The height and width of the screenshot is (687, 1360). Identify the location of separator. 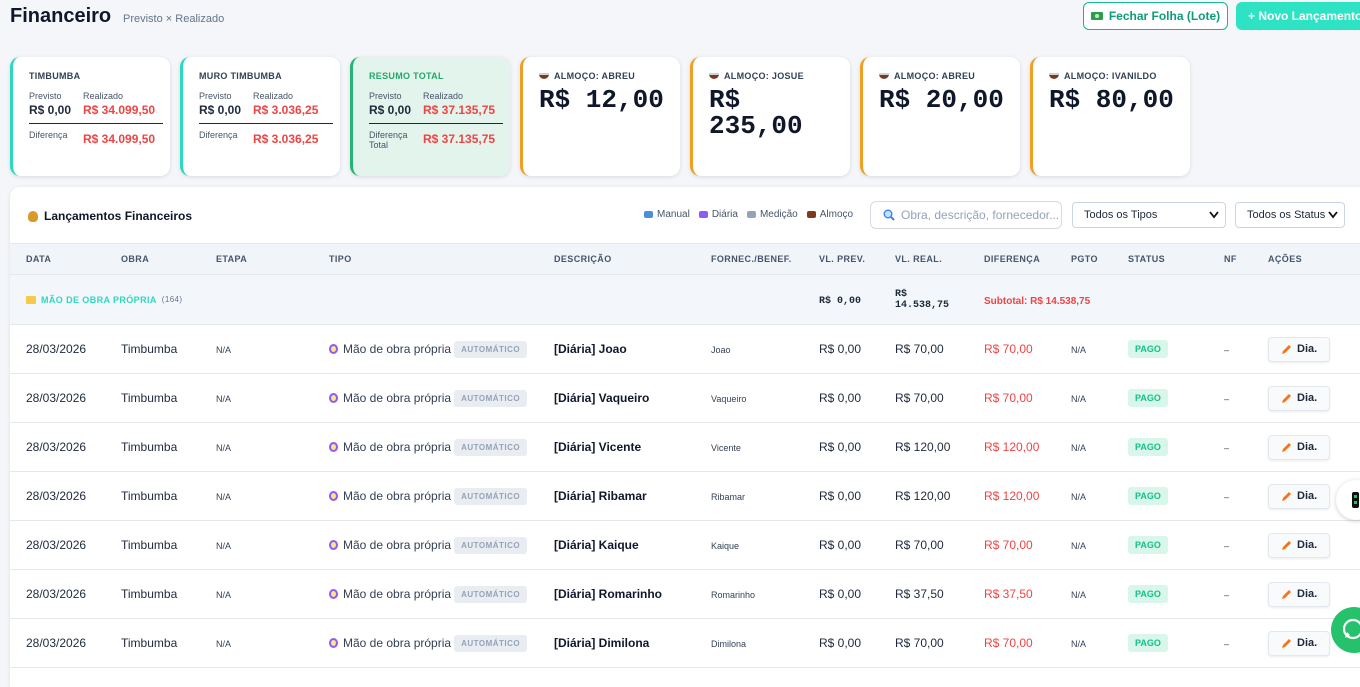
(436, 123).